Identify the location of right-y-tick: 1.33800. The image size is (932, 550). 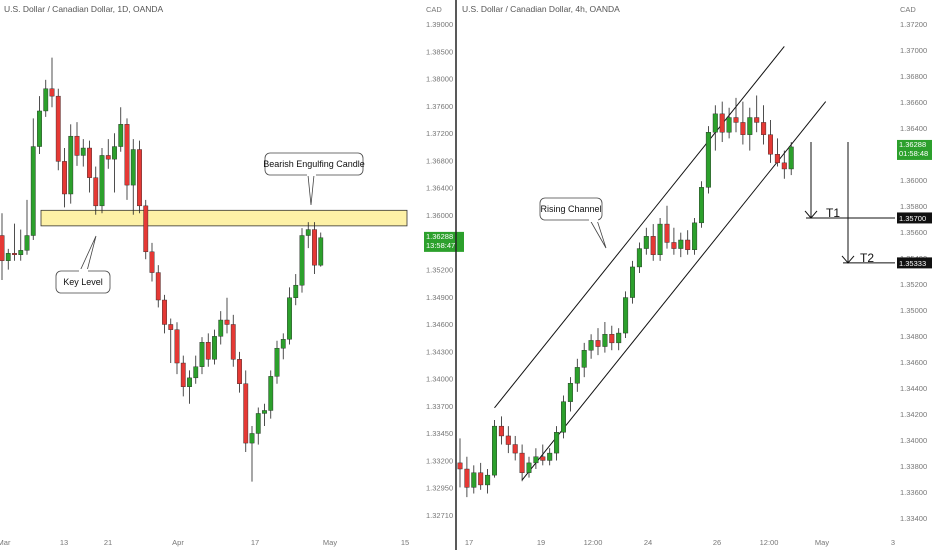
(913, 466).